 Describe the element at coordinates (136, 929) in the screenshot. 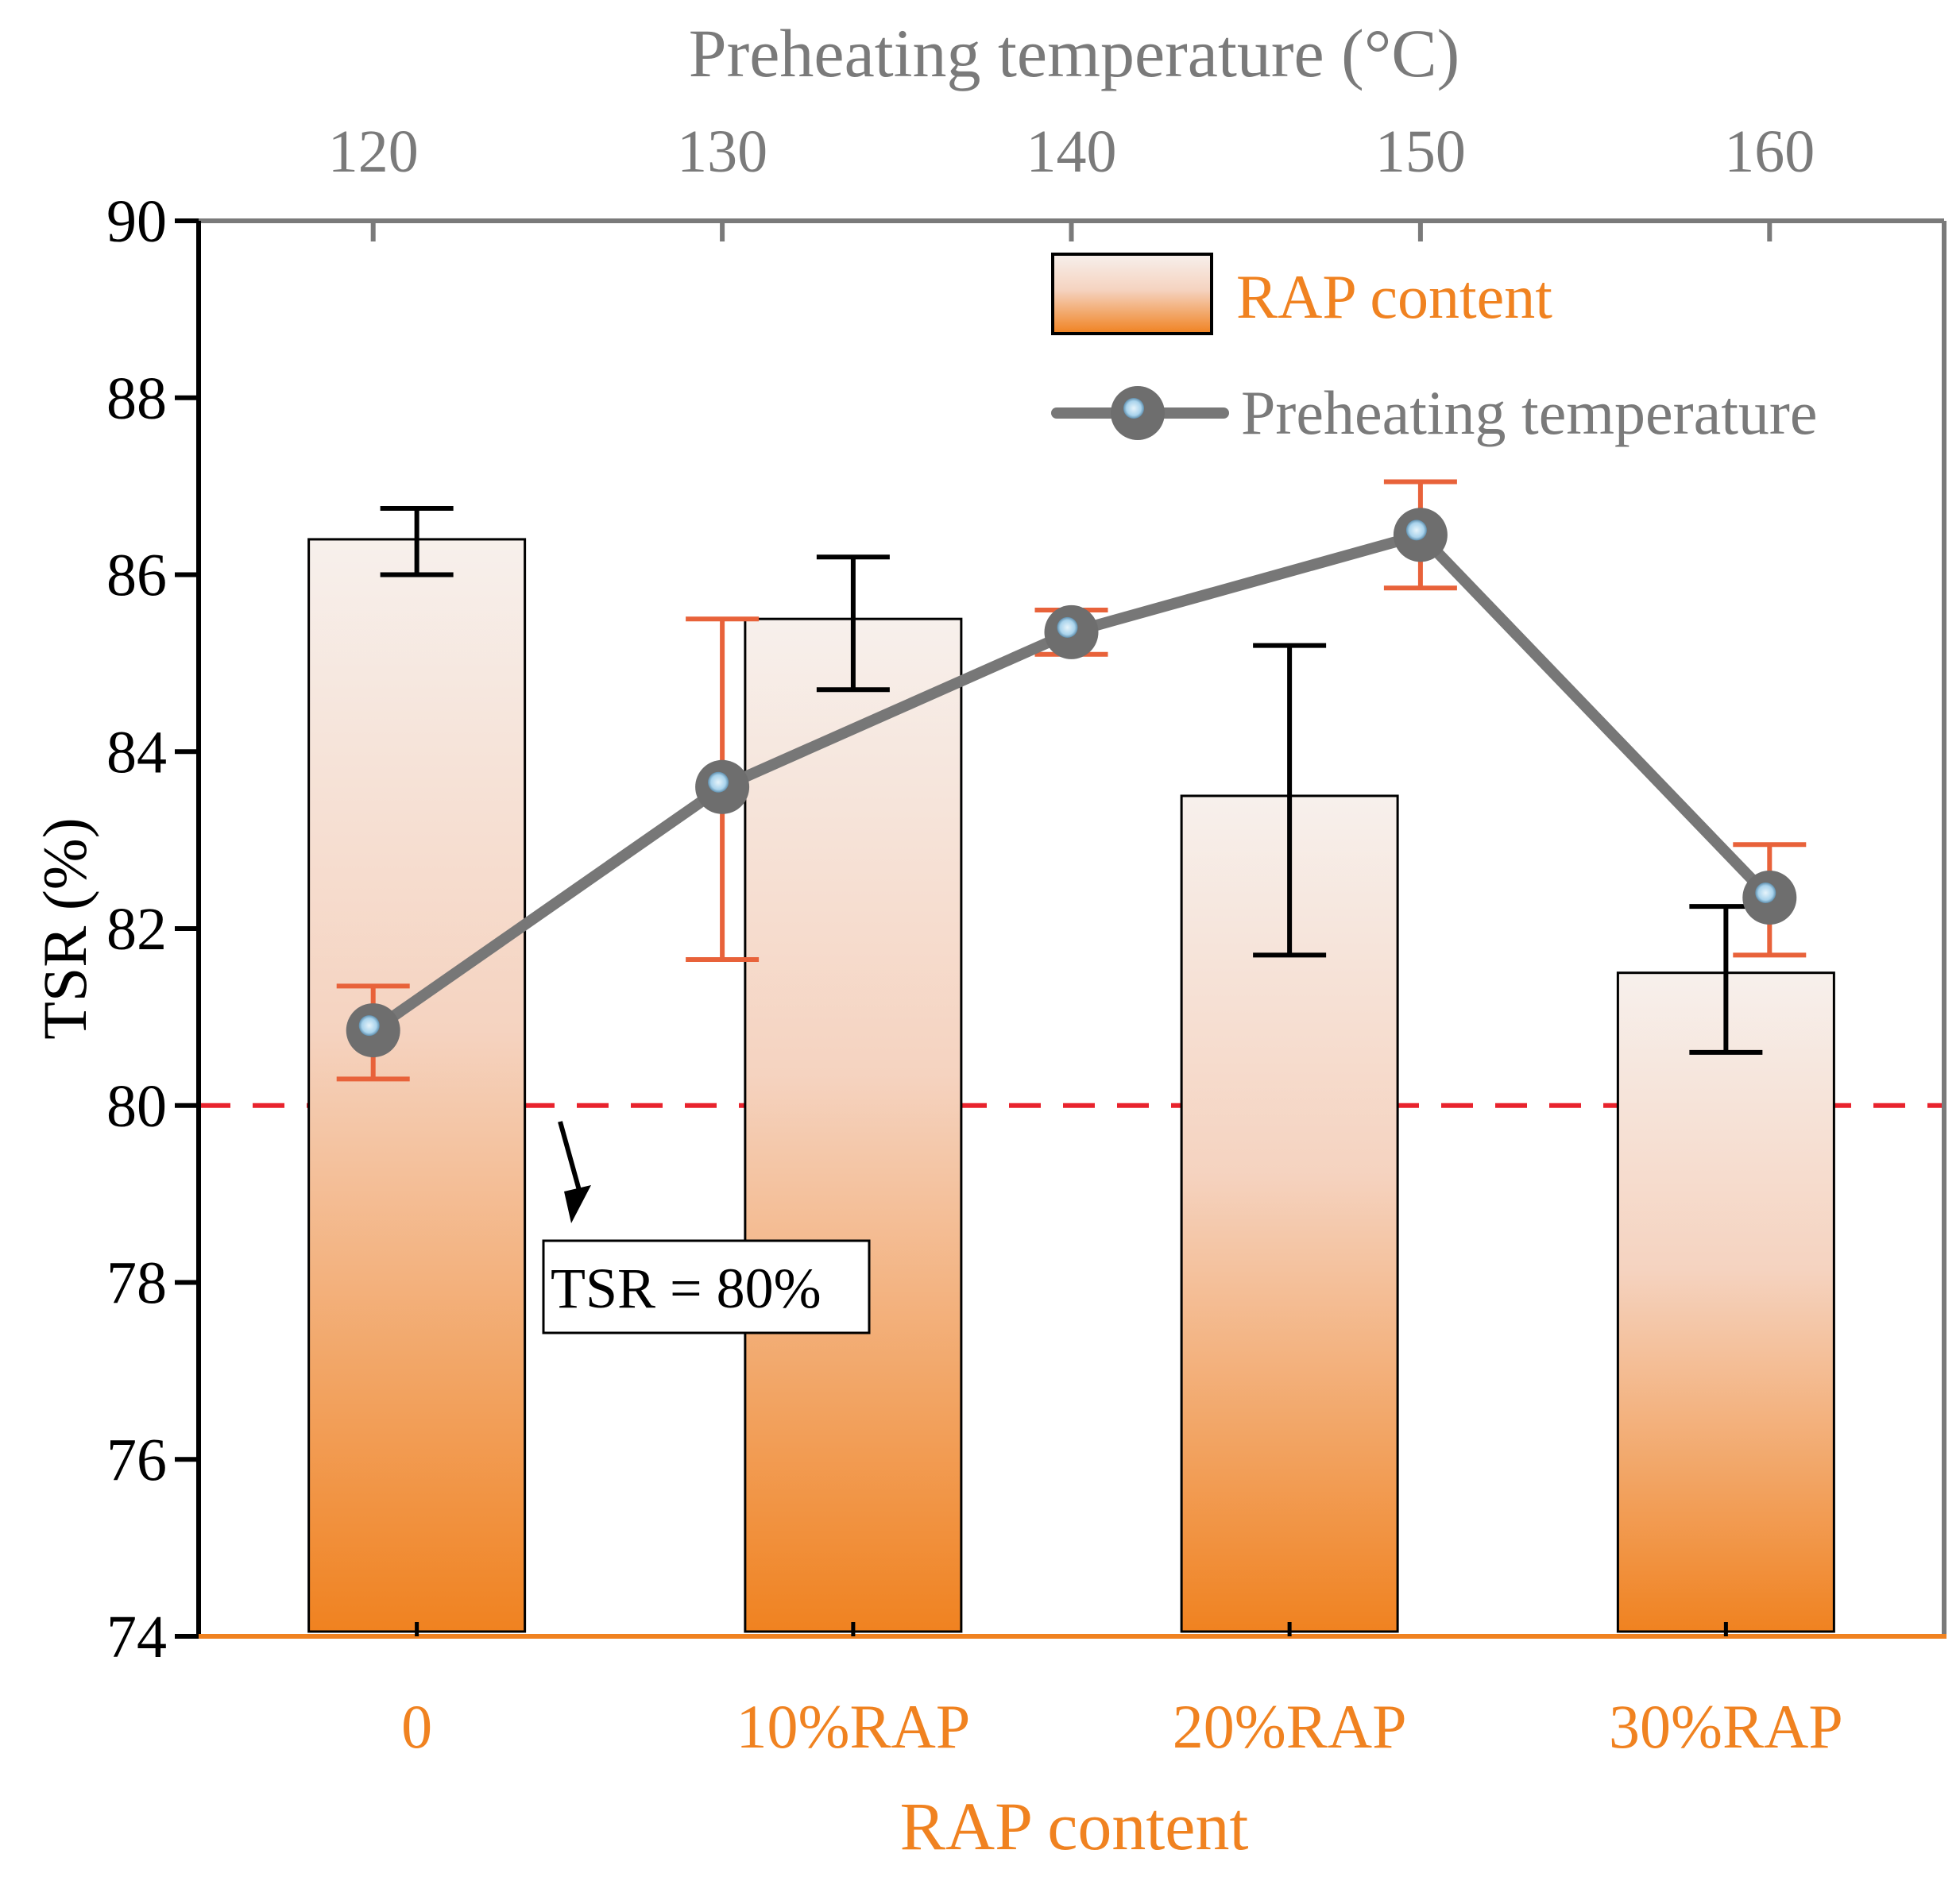

I see `y-tick-label-4: 82` at that location.